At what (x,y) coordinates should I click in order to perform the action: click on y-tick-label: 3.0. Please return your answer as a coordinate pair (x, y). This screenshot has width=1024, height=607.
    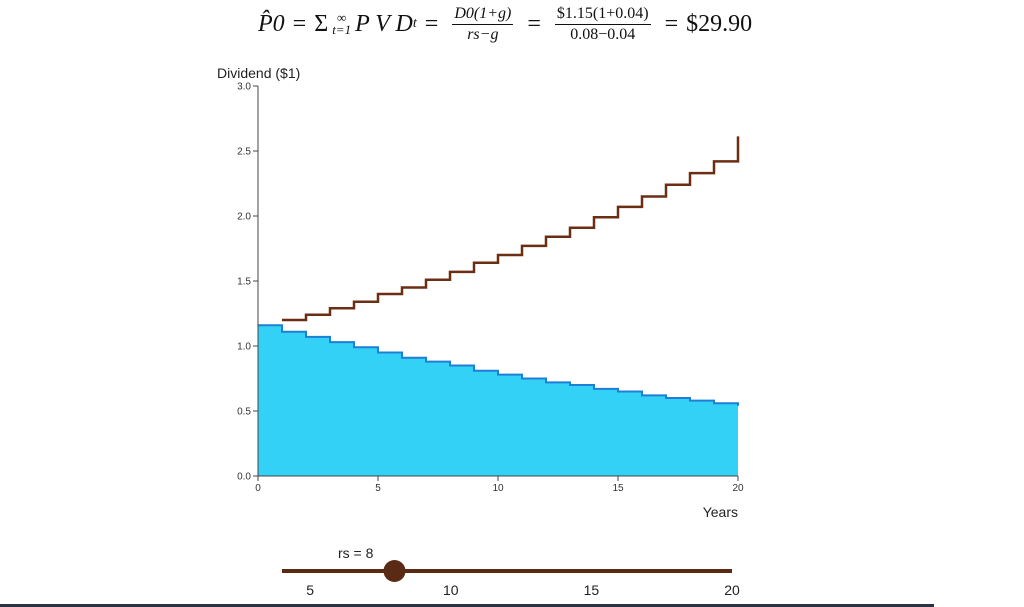
    Looking at the image, I should click on (244, 87).